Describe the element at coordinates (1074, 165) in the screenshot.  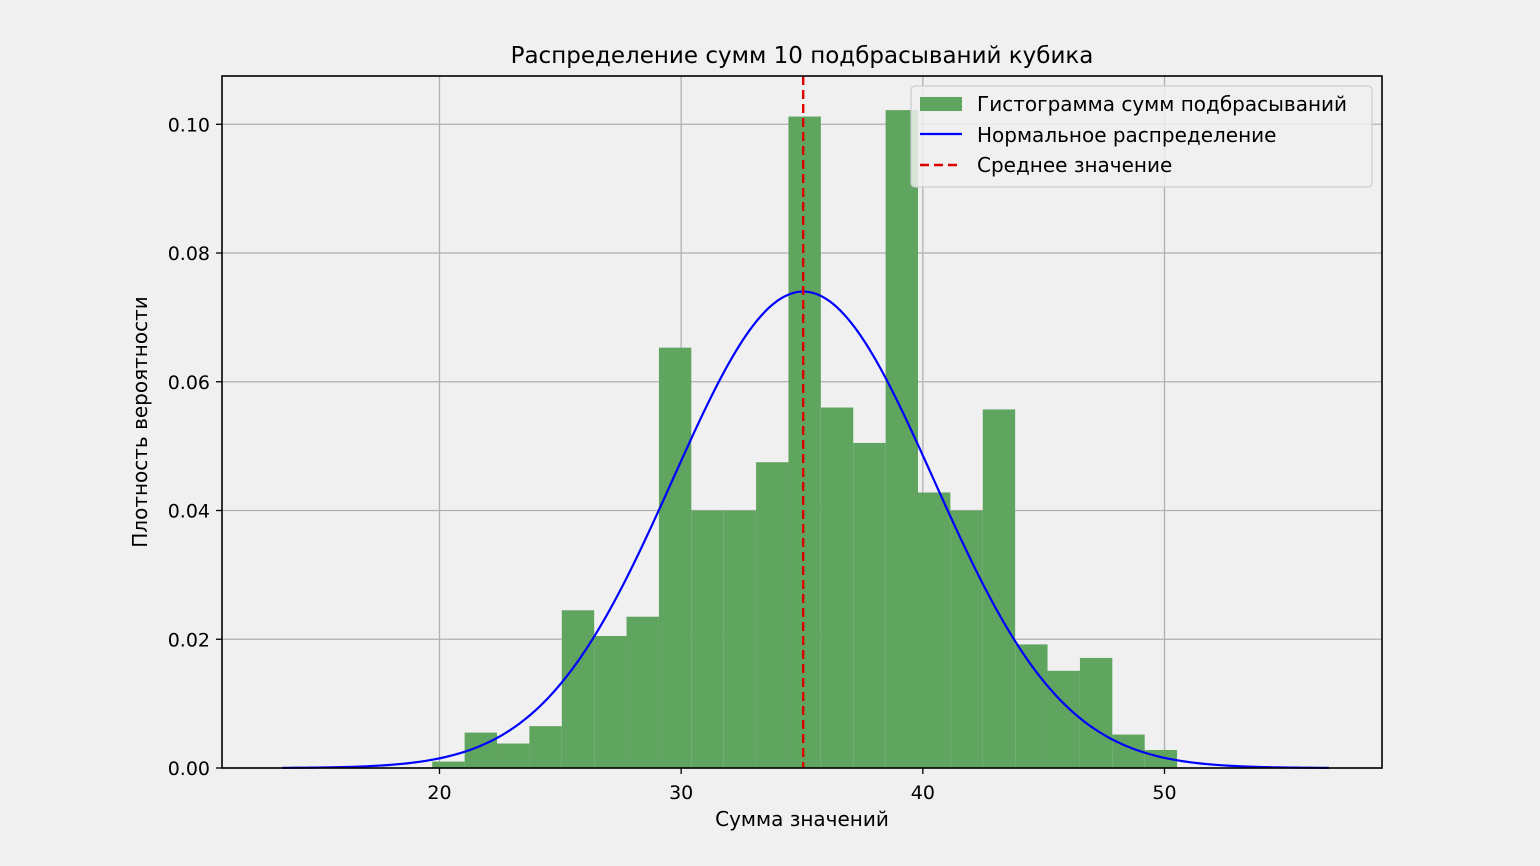
I see `legend-mean-label: Среднее значение` at that location.